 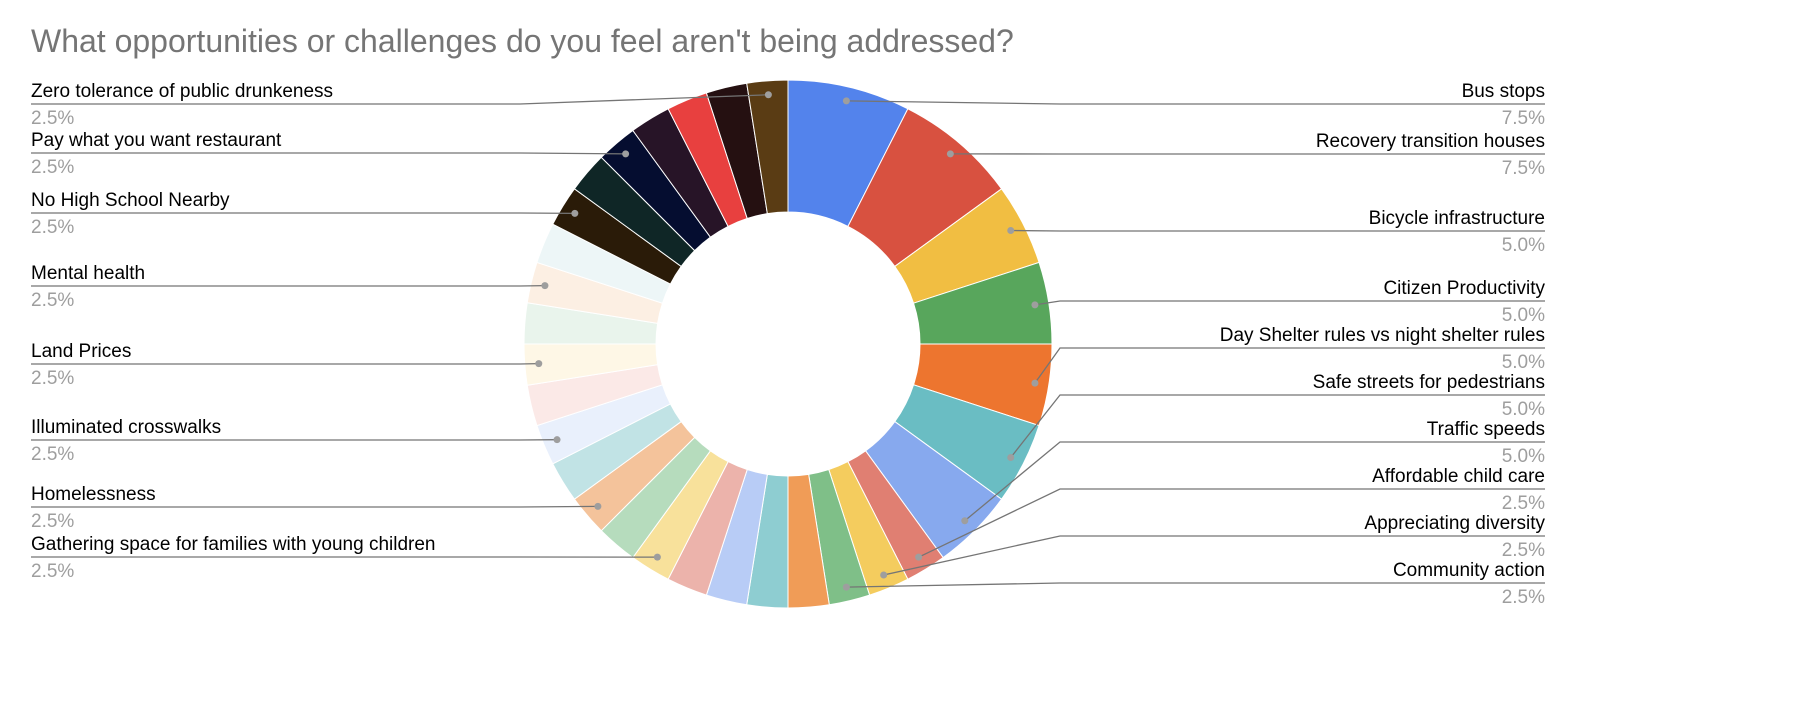 I want to click on slice-label: Illuminated crosswalks, so click(x=126, y=427).